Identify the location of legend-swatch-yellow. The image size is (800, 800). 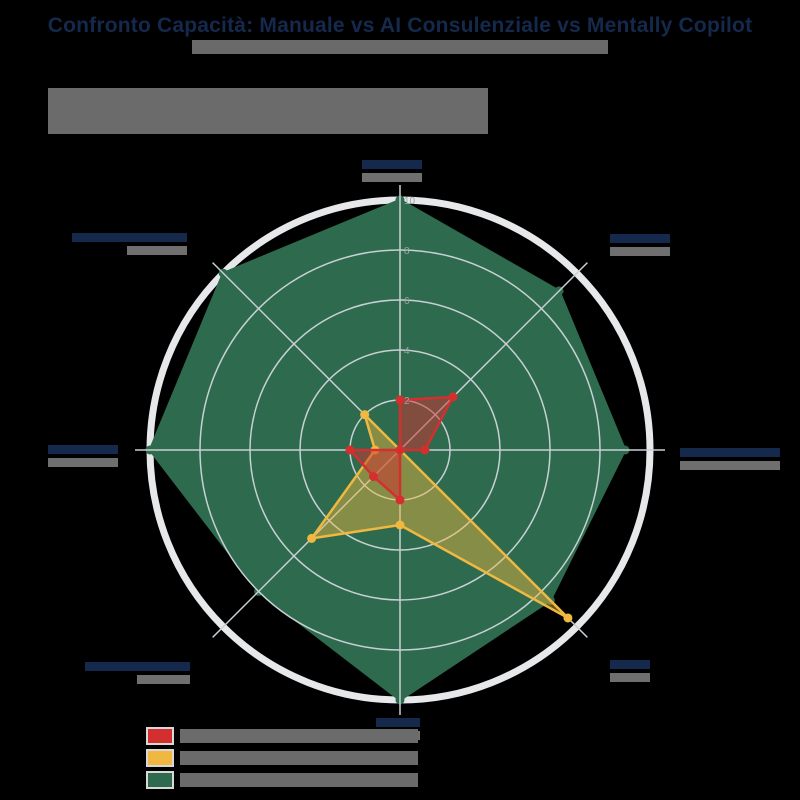
(160, 758).